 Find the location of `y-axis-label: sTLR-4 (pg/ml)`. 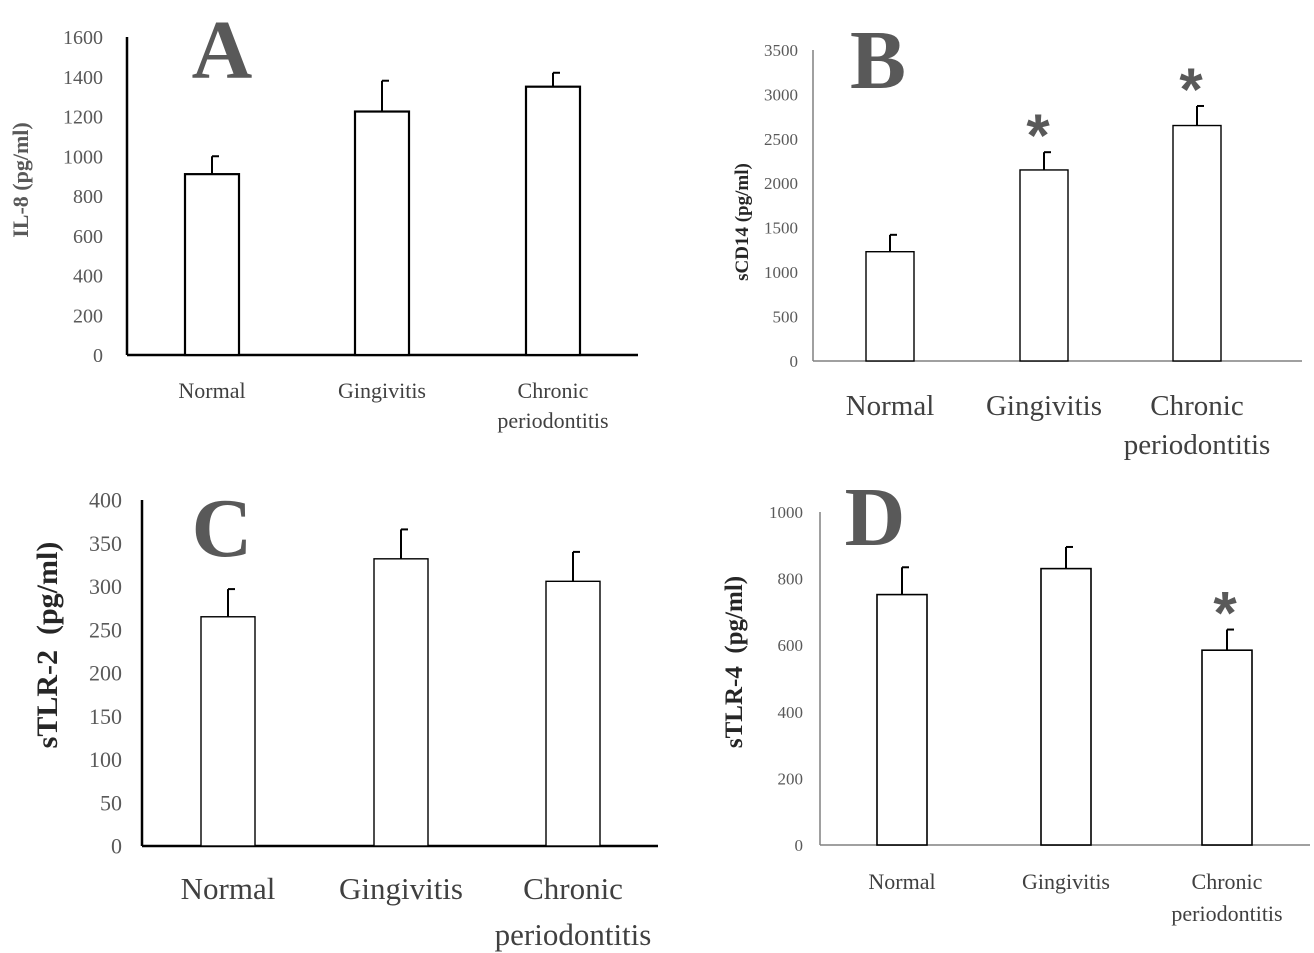

y-axis-label: sTLR-4 (pg/ml) is located at coordinates (734, 662).